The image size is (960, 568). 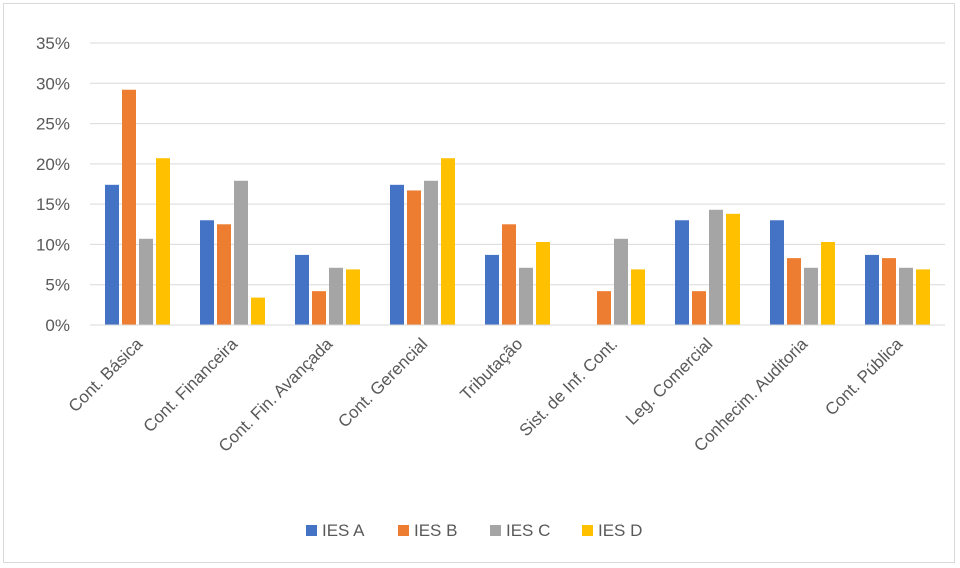 What do you see at coordinates (492, 369) in the screenshot?
I see `x-category-label: Tributação` at bounding box center [492, 369].